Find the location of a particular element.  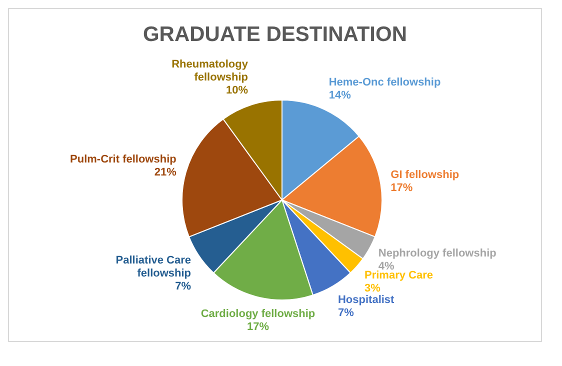

slice-label: Rheumatology fellowship is located at coordinates (210, 71).